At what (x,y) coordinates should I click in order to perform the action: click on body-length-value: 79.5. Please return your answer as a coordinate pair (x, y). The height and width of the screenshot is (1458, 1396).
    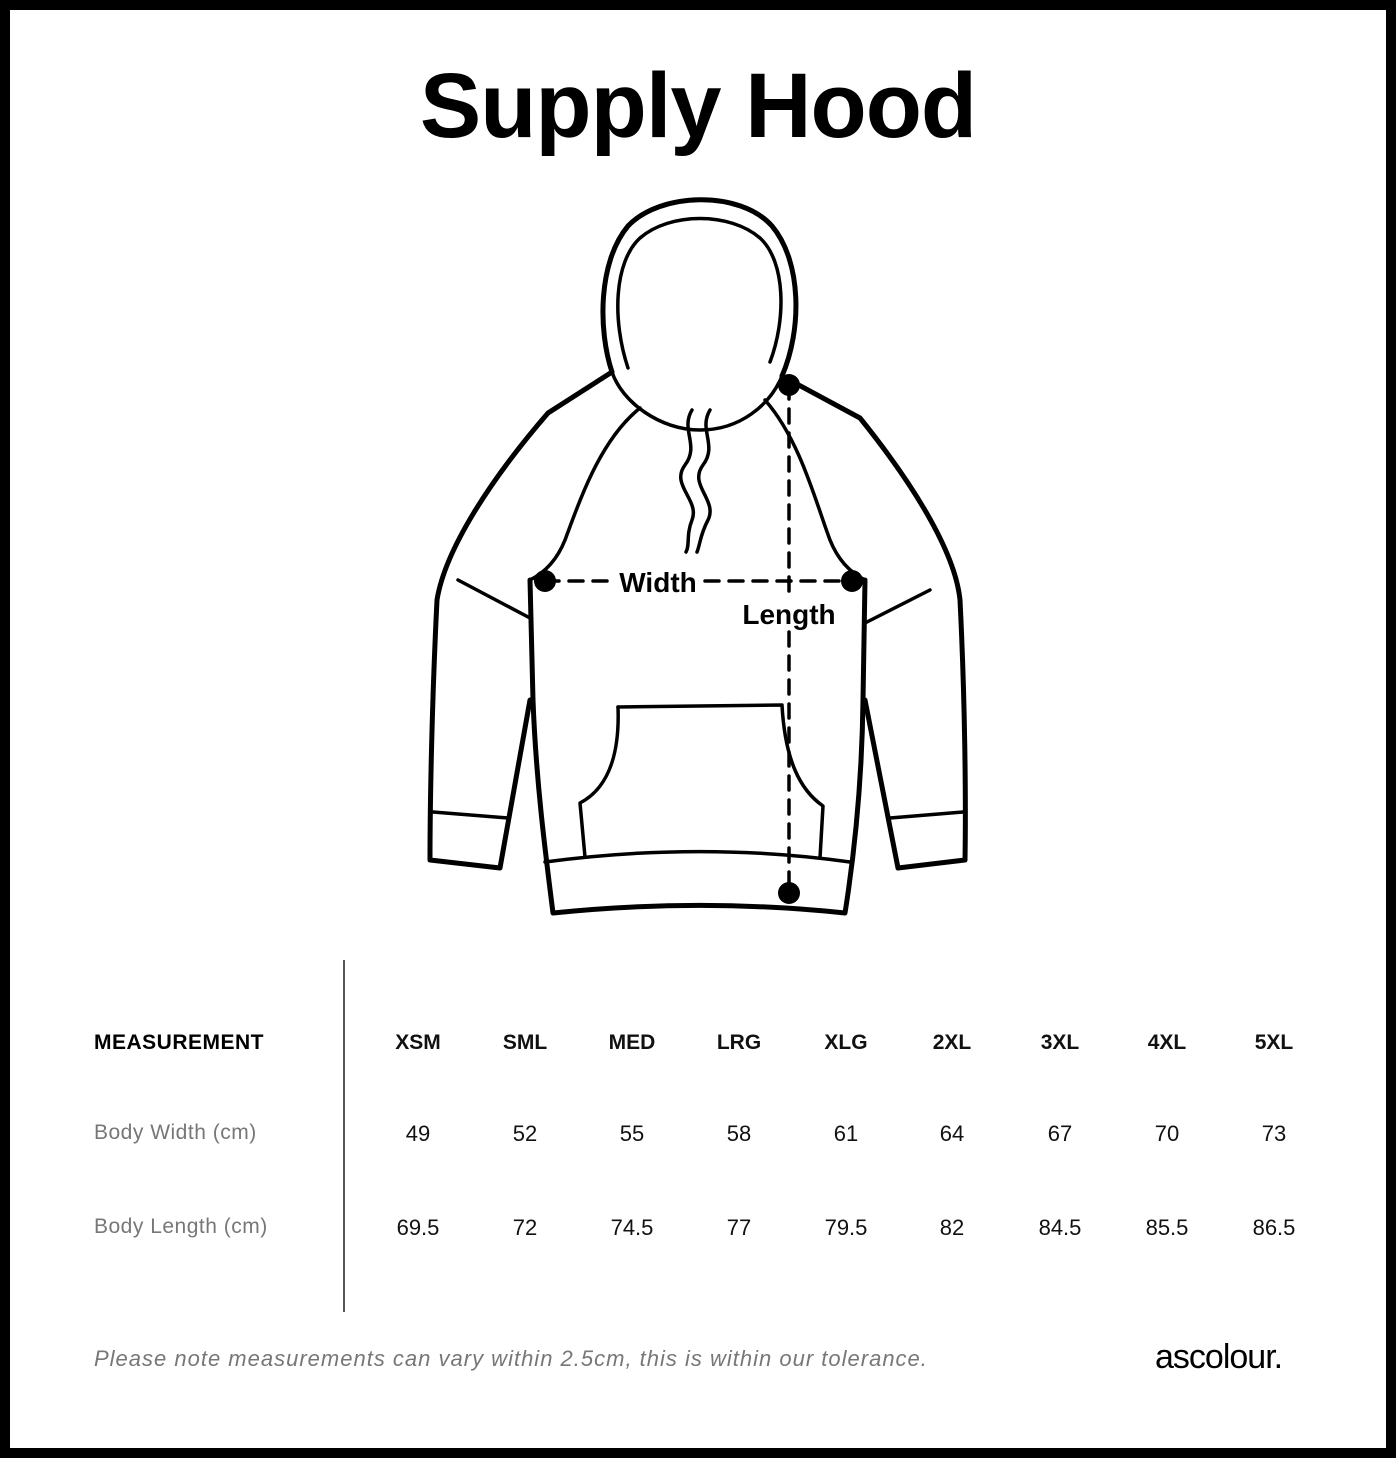
    Looking at the image, I should click on (846, 1227).